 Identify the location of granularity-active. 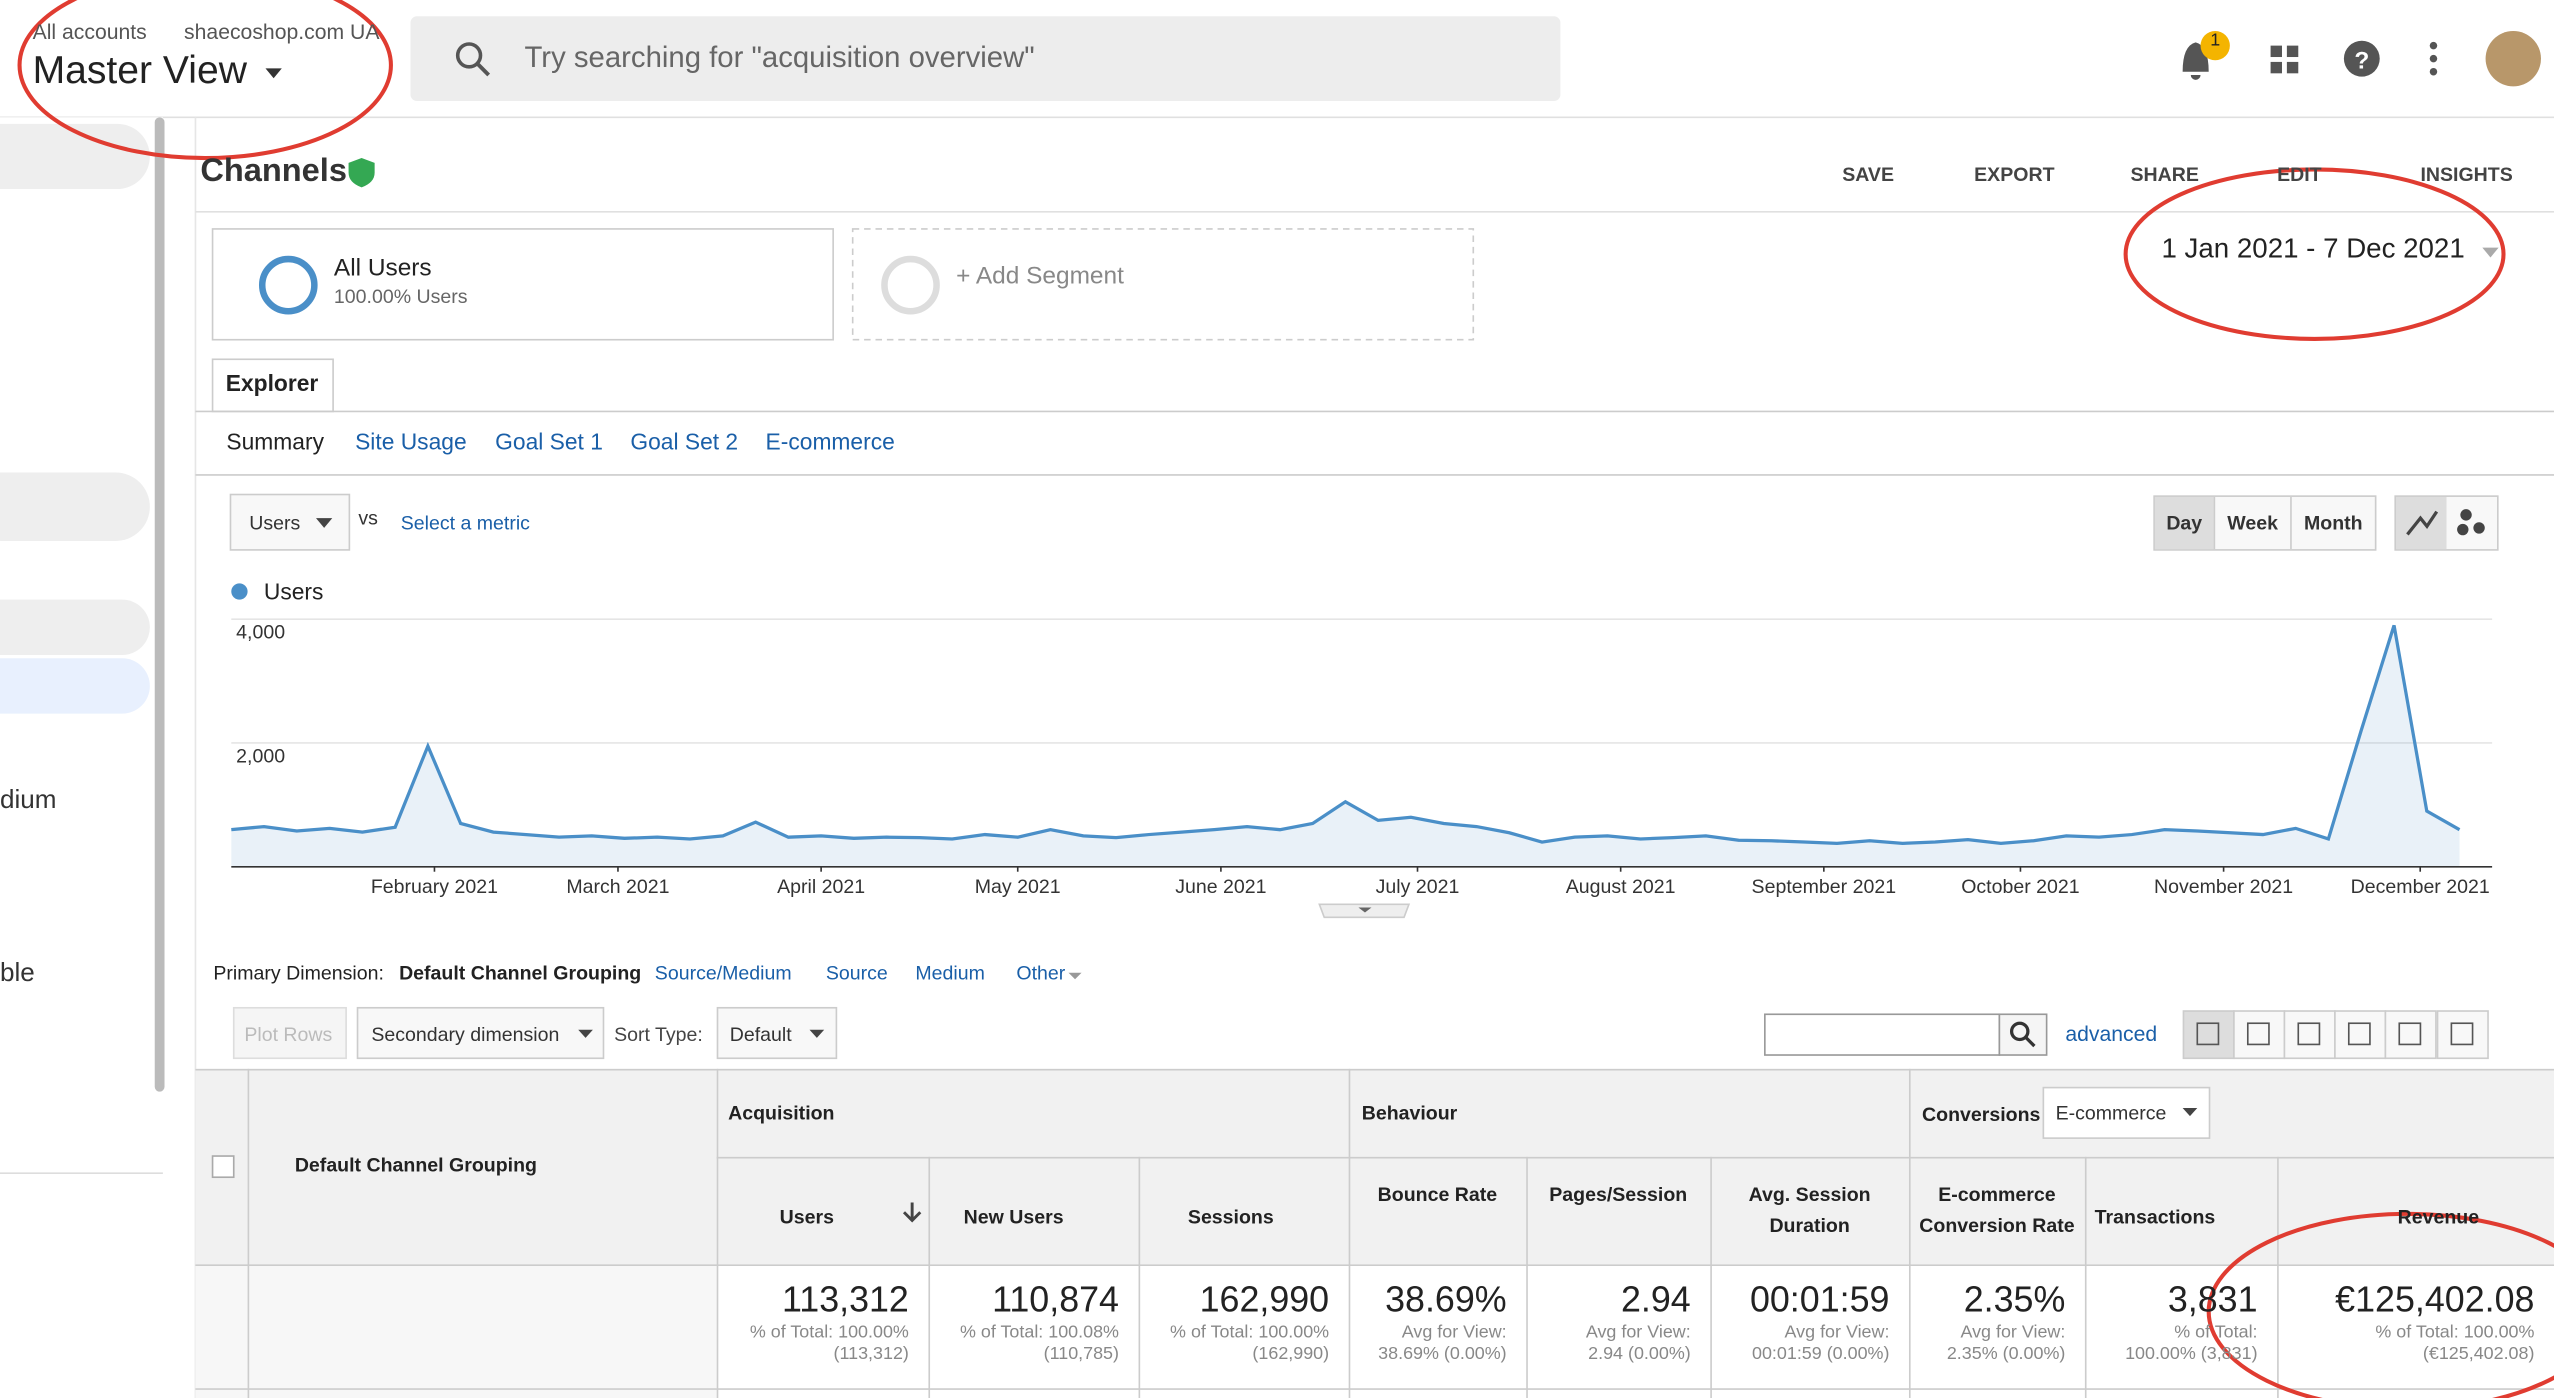
(2184, 523).